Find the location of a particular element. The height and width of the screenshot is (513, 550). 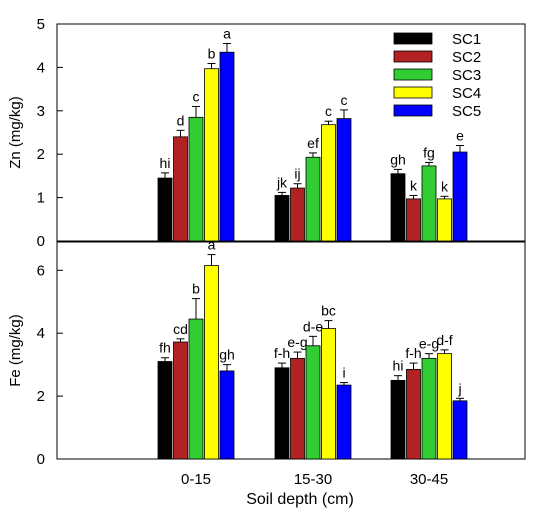

zn-significance-letter: ef is located at coordinates (313, 143).